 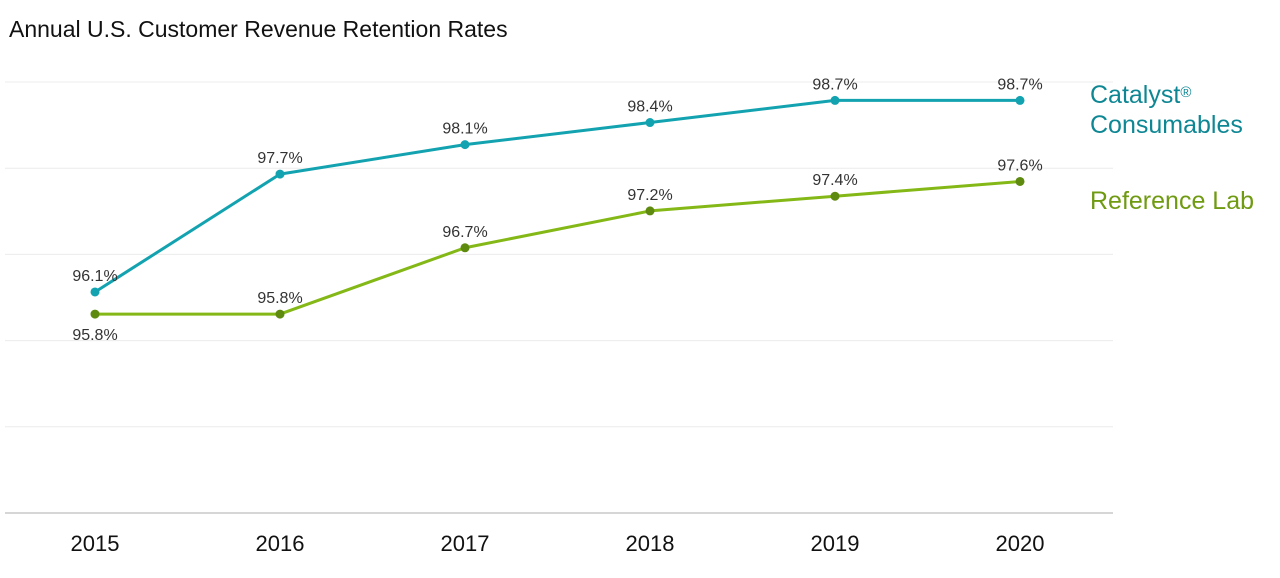 What do you see at coordinates (280, 543) in the screenshot?
I see `x-tick-label: 2016` at bounding box center [280, 543].